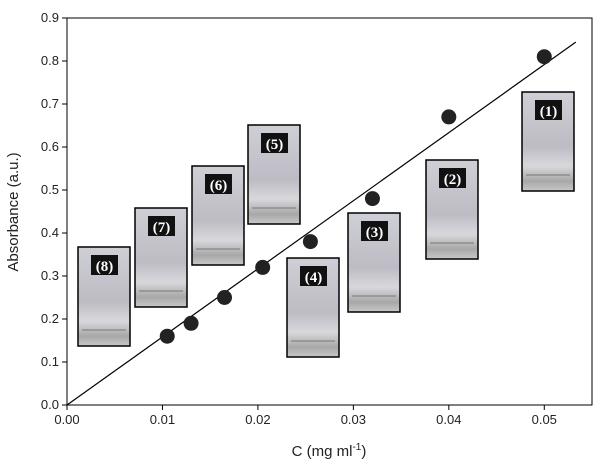 The height and width of the screenshot is (469, 593). What do you see at coordinates (50, 404) in the screenshot?
I see `y-tick-label: 0.0` at bounding box center [50, 404].